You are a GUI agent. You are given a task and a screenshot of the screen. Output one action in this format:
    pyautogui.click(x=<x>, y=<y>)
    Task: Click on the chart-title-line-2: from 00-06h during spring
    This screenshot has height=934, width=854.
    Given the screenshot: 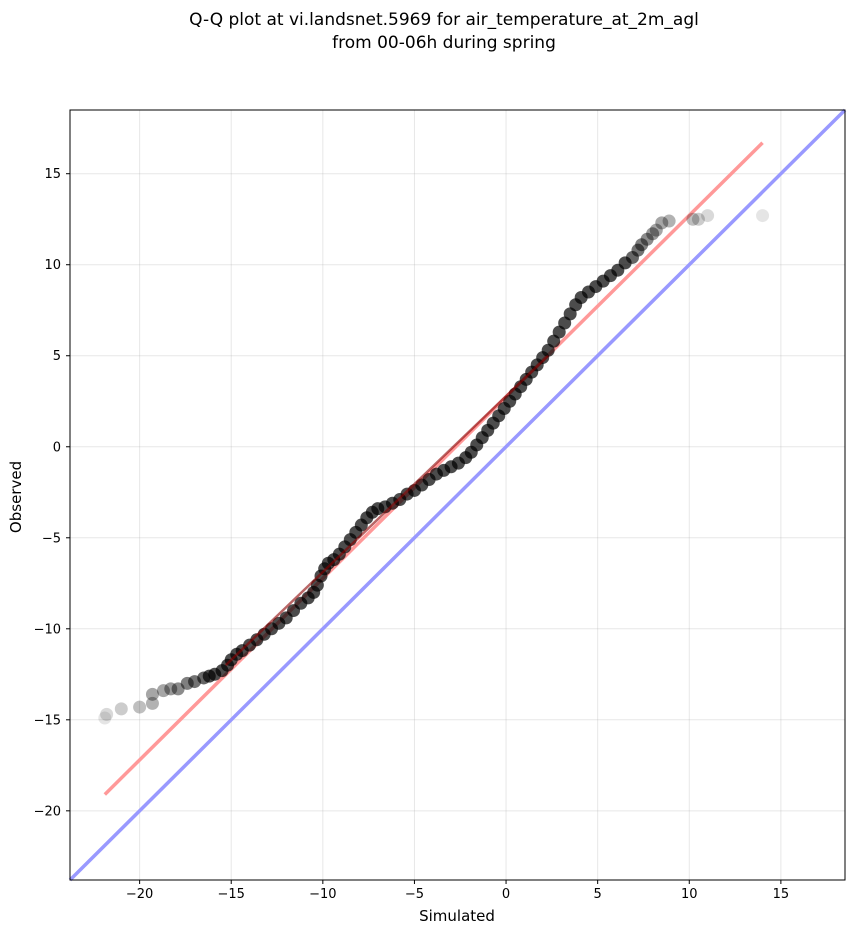 What is the action you would take?
    pyautogui.click(x=444, y=43)
    